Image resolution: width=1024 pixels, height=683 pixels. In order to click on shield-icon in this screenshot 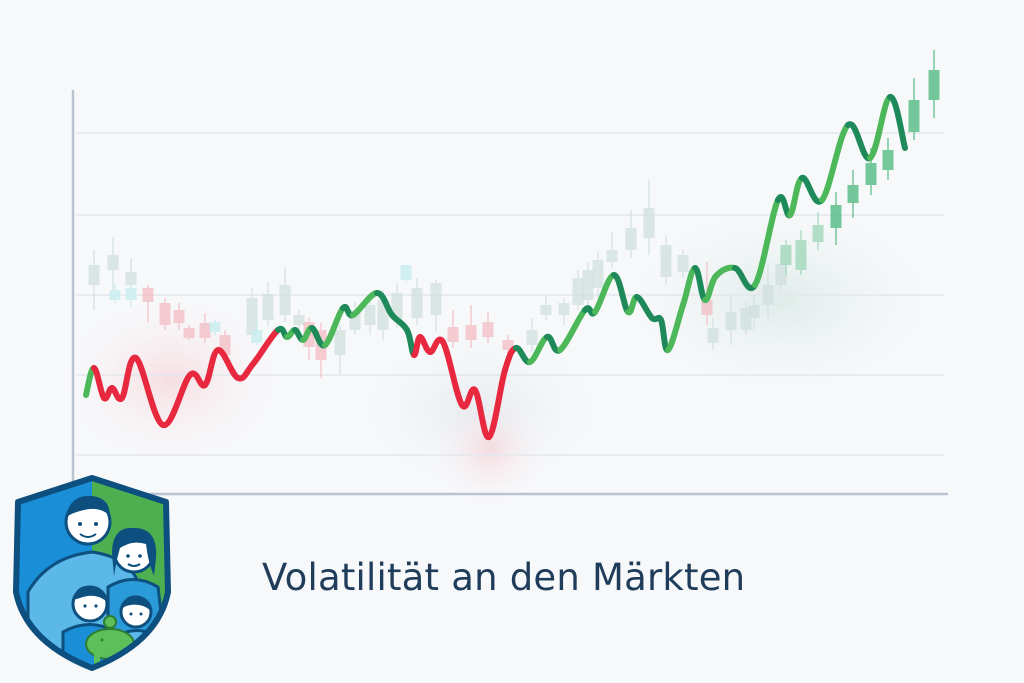, I will do `click(92, 573)`.